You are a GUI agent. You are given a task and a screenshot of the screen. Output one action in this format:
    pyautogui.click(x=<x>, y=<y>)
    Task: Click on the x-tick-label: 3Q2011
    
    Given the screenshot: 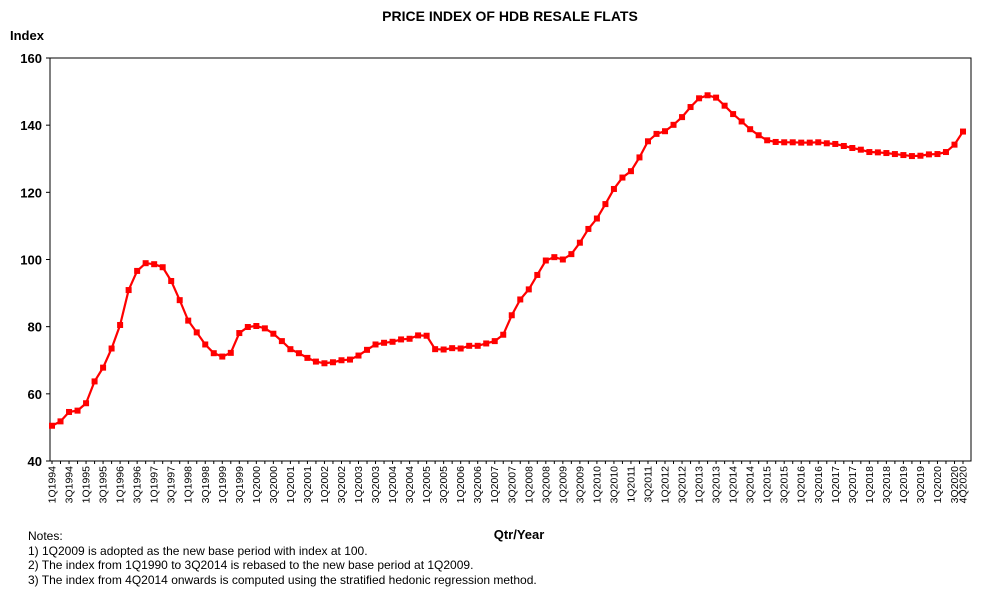 What is the action you would take?
    pyautogui.click(x=648, y=484)
    